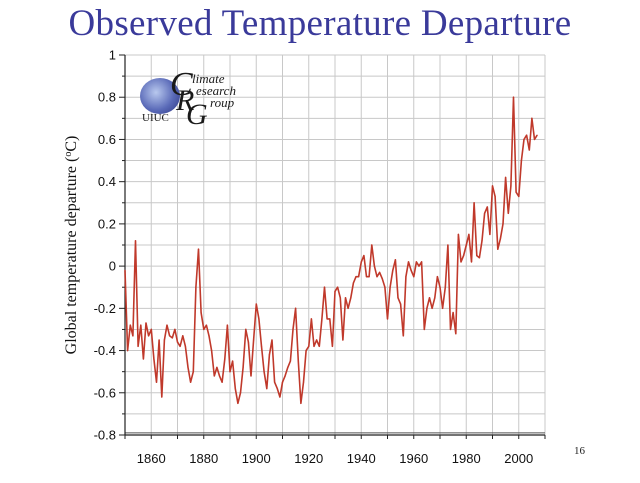 Image resolution: width=640 pixels, height=483 pixels. I want to click on y-tick-label: -0.4, so click(105, 350).